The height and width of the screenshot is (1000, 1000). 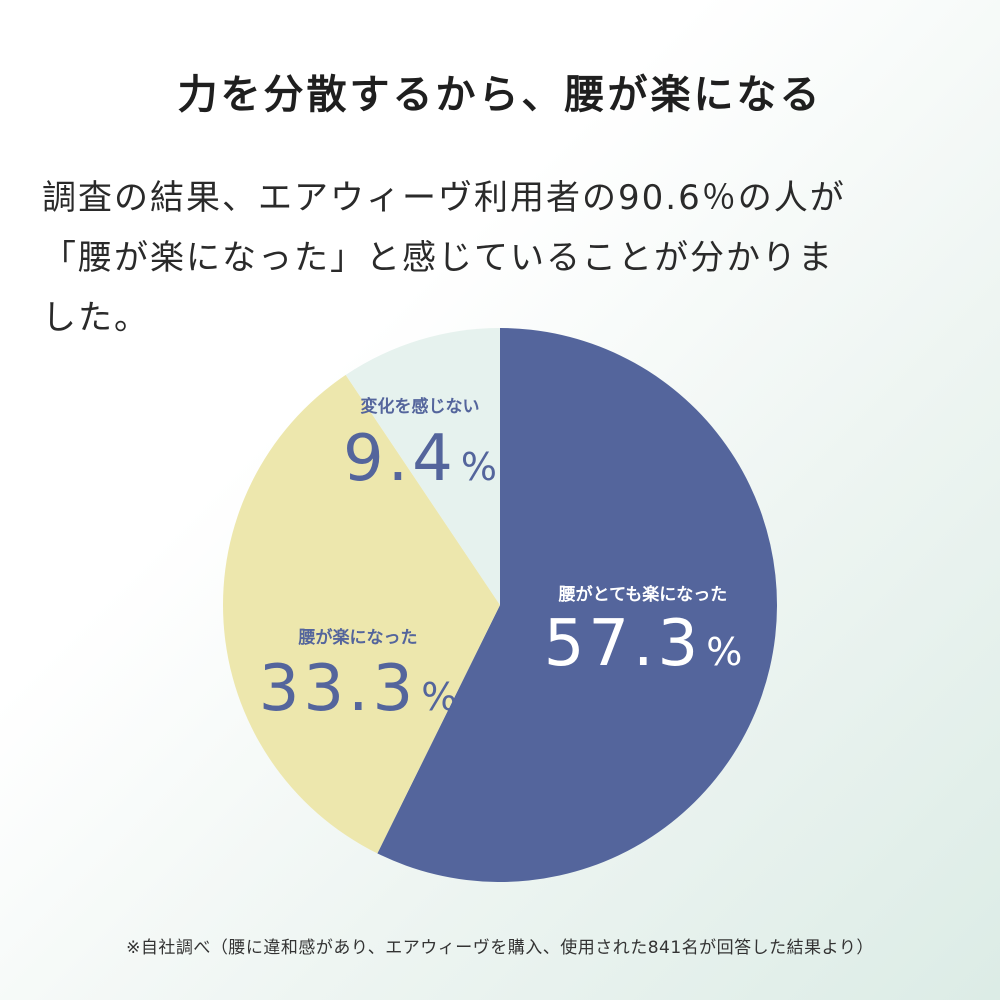 What do you see at coordinates (643, 594) in the screenshot?
I see `slice-label-1: 腰がとても楽になった` at bounding box center [643, 594].